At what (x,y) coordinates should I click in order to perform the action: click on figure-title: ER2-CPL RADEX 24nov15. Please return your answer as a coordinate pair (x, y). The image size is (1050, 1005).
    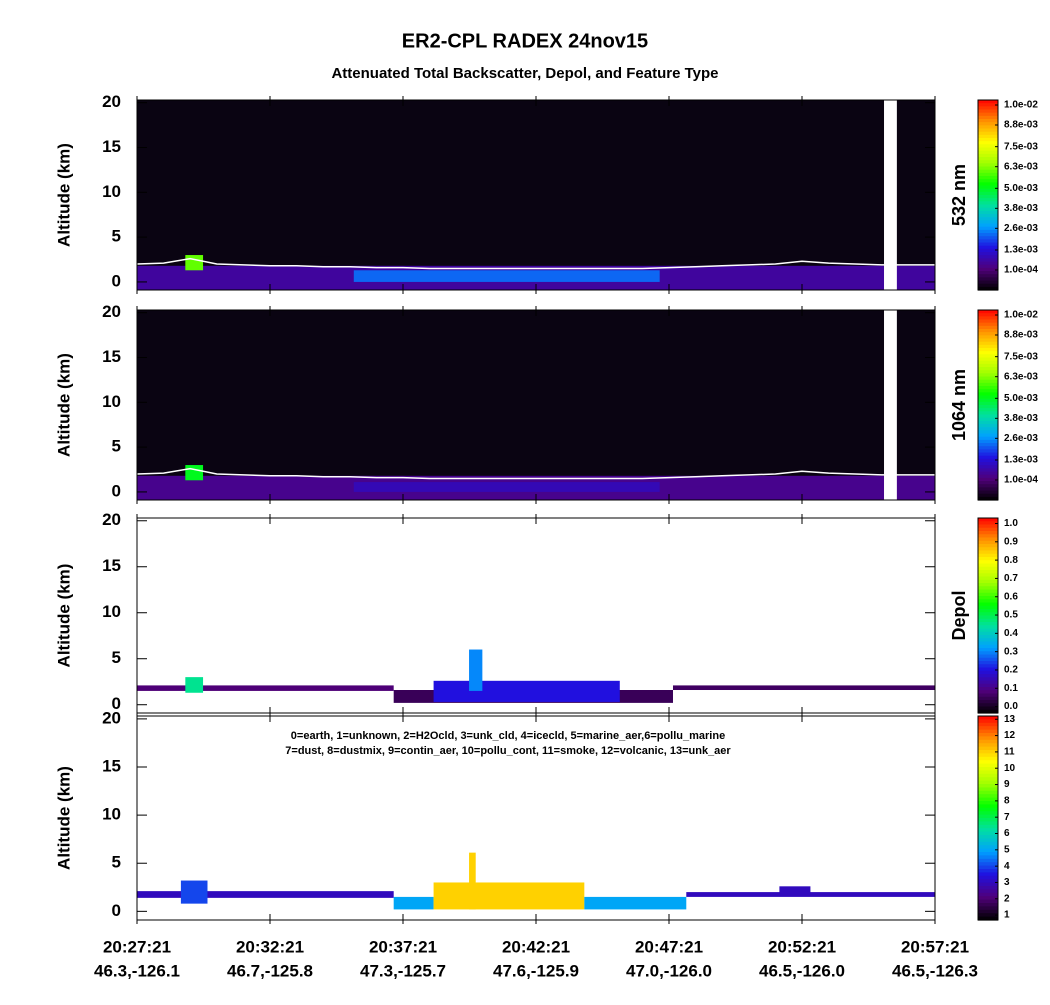
    Looking at the image, I should click on (525, 41).